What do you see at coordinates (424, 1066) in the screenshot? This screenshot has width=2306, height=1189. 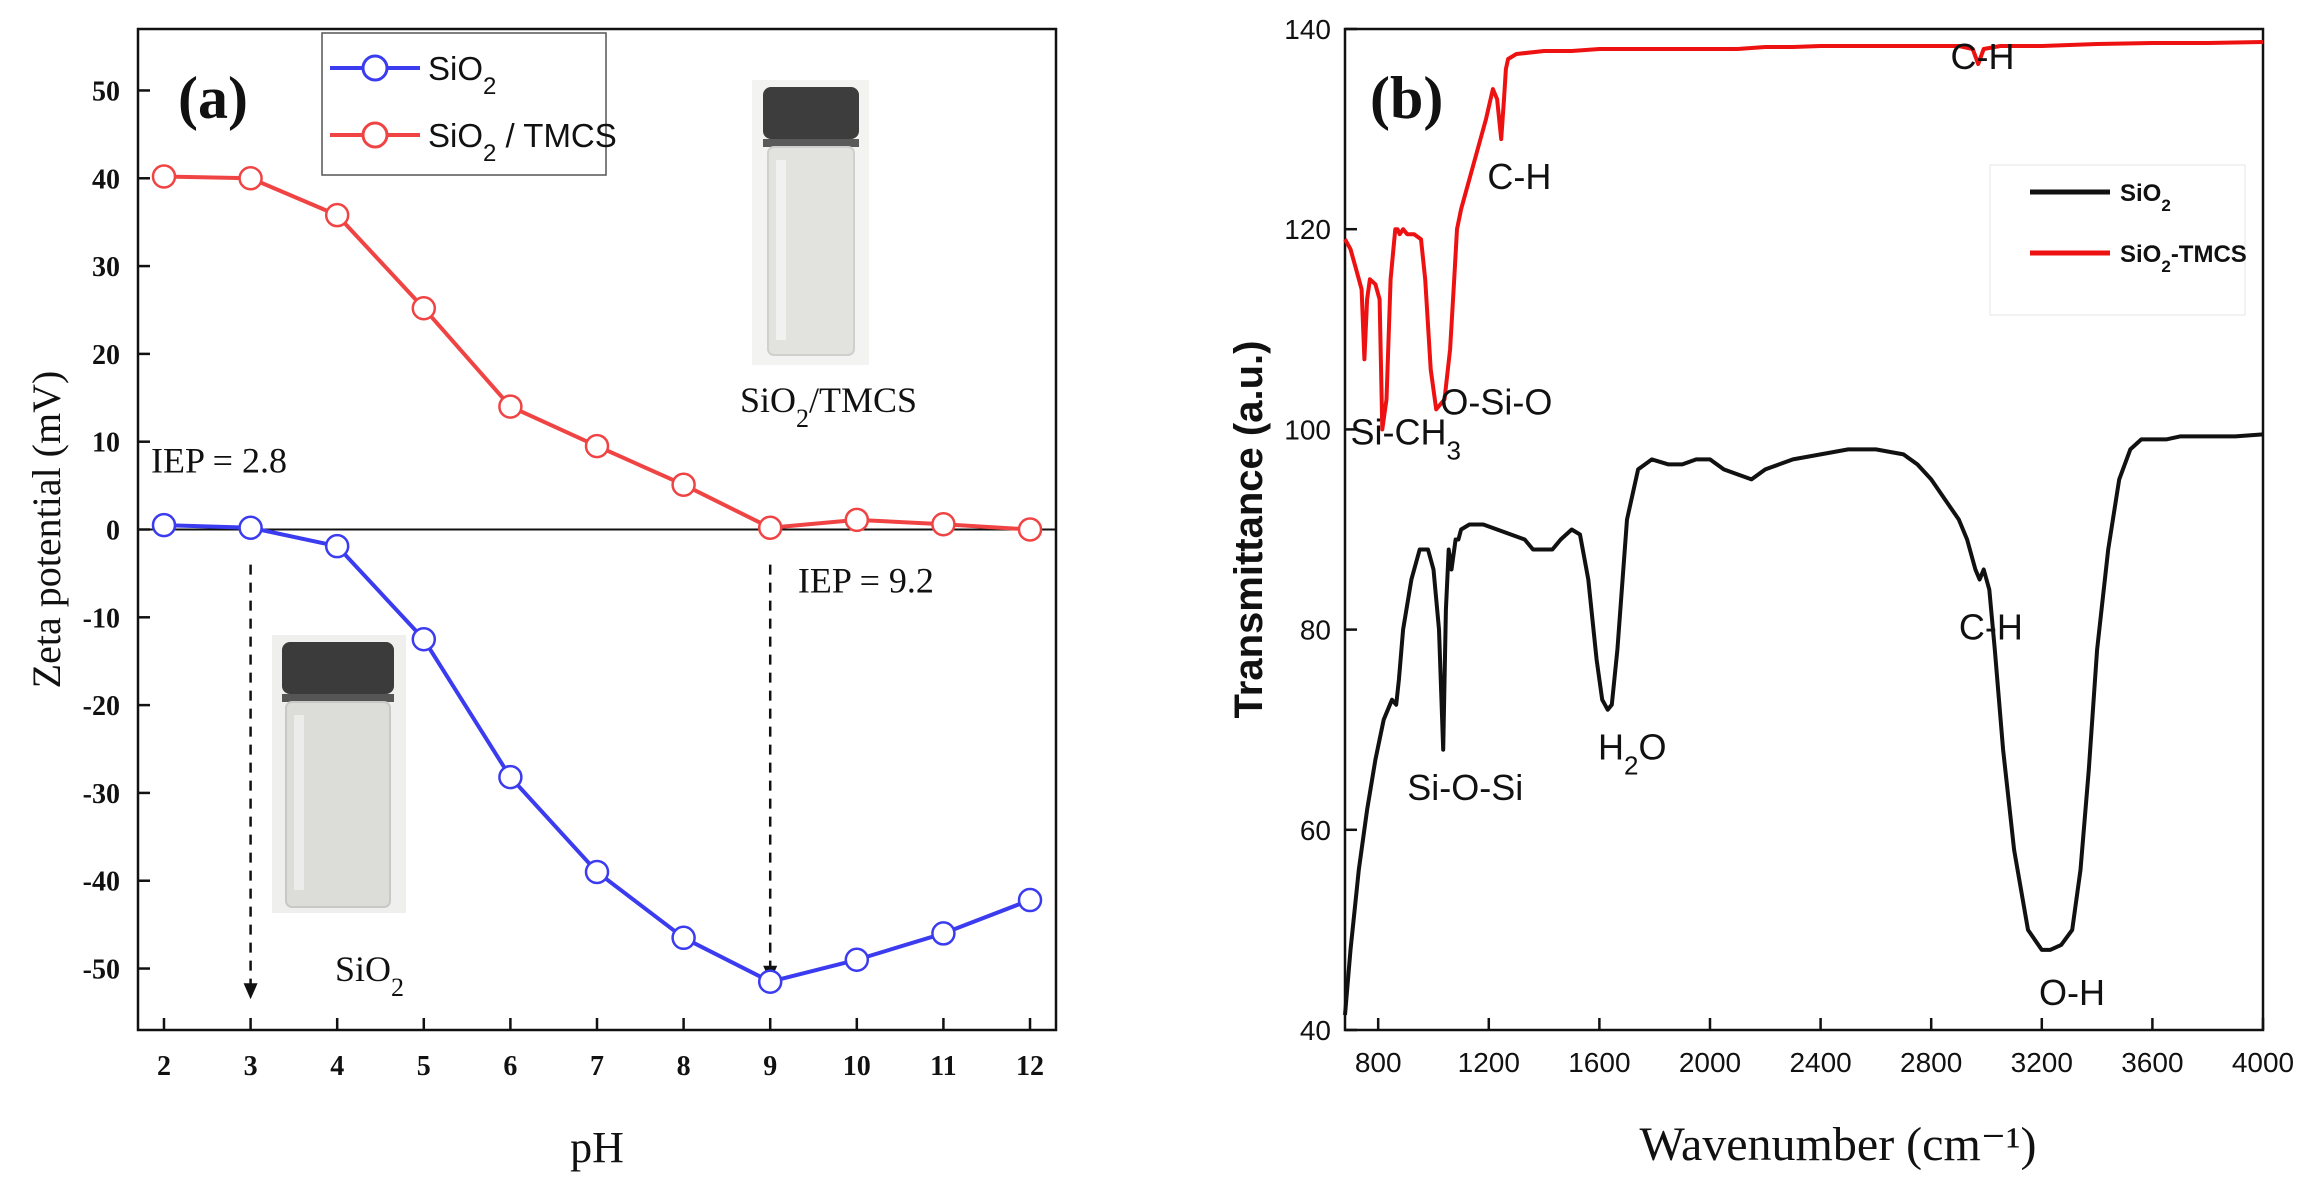 I see `x-tick-label: 5` at bounding box center [424, 1066].